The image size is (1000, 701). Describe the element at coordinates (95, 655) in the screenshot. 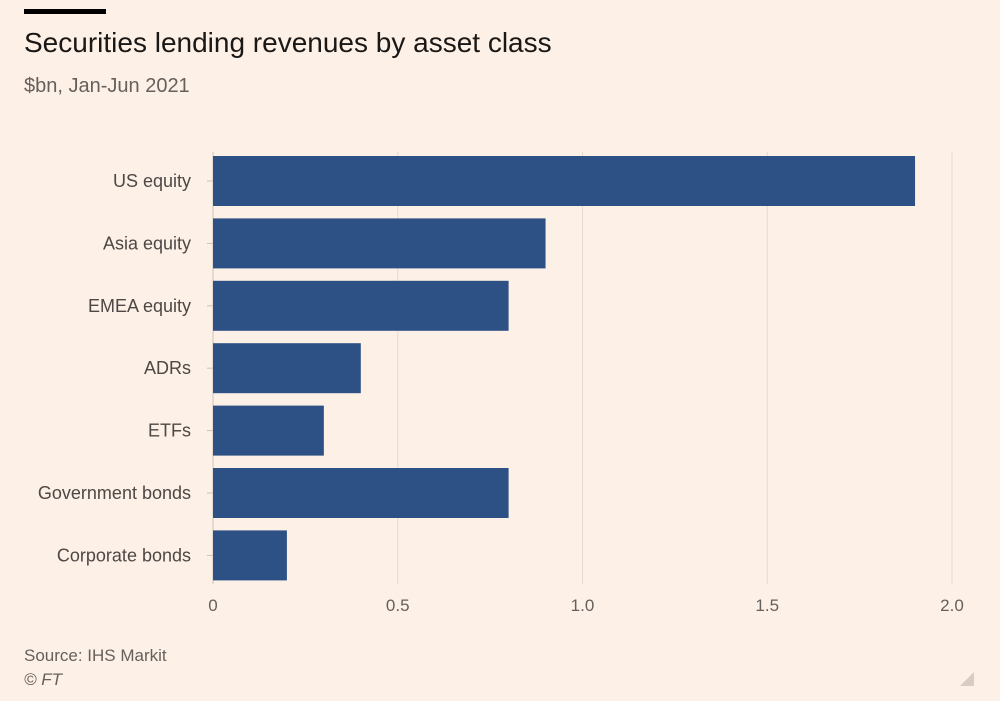

I see `source-note: Source: IHS Markit` at that location.